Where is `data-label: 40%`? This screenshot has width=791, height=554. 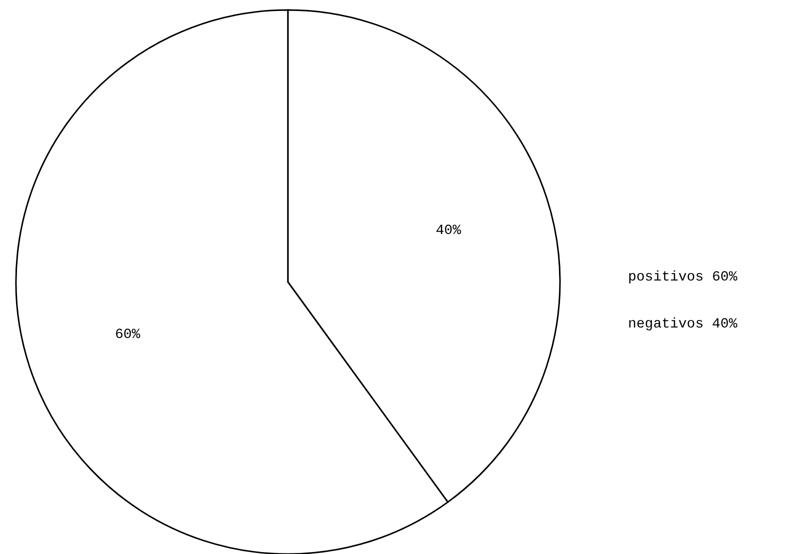
data-label: 40% is located at coordinates (449, 230).